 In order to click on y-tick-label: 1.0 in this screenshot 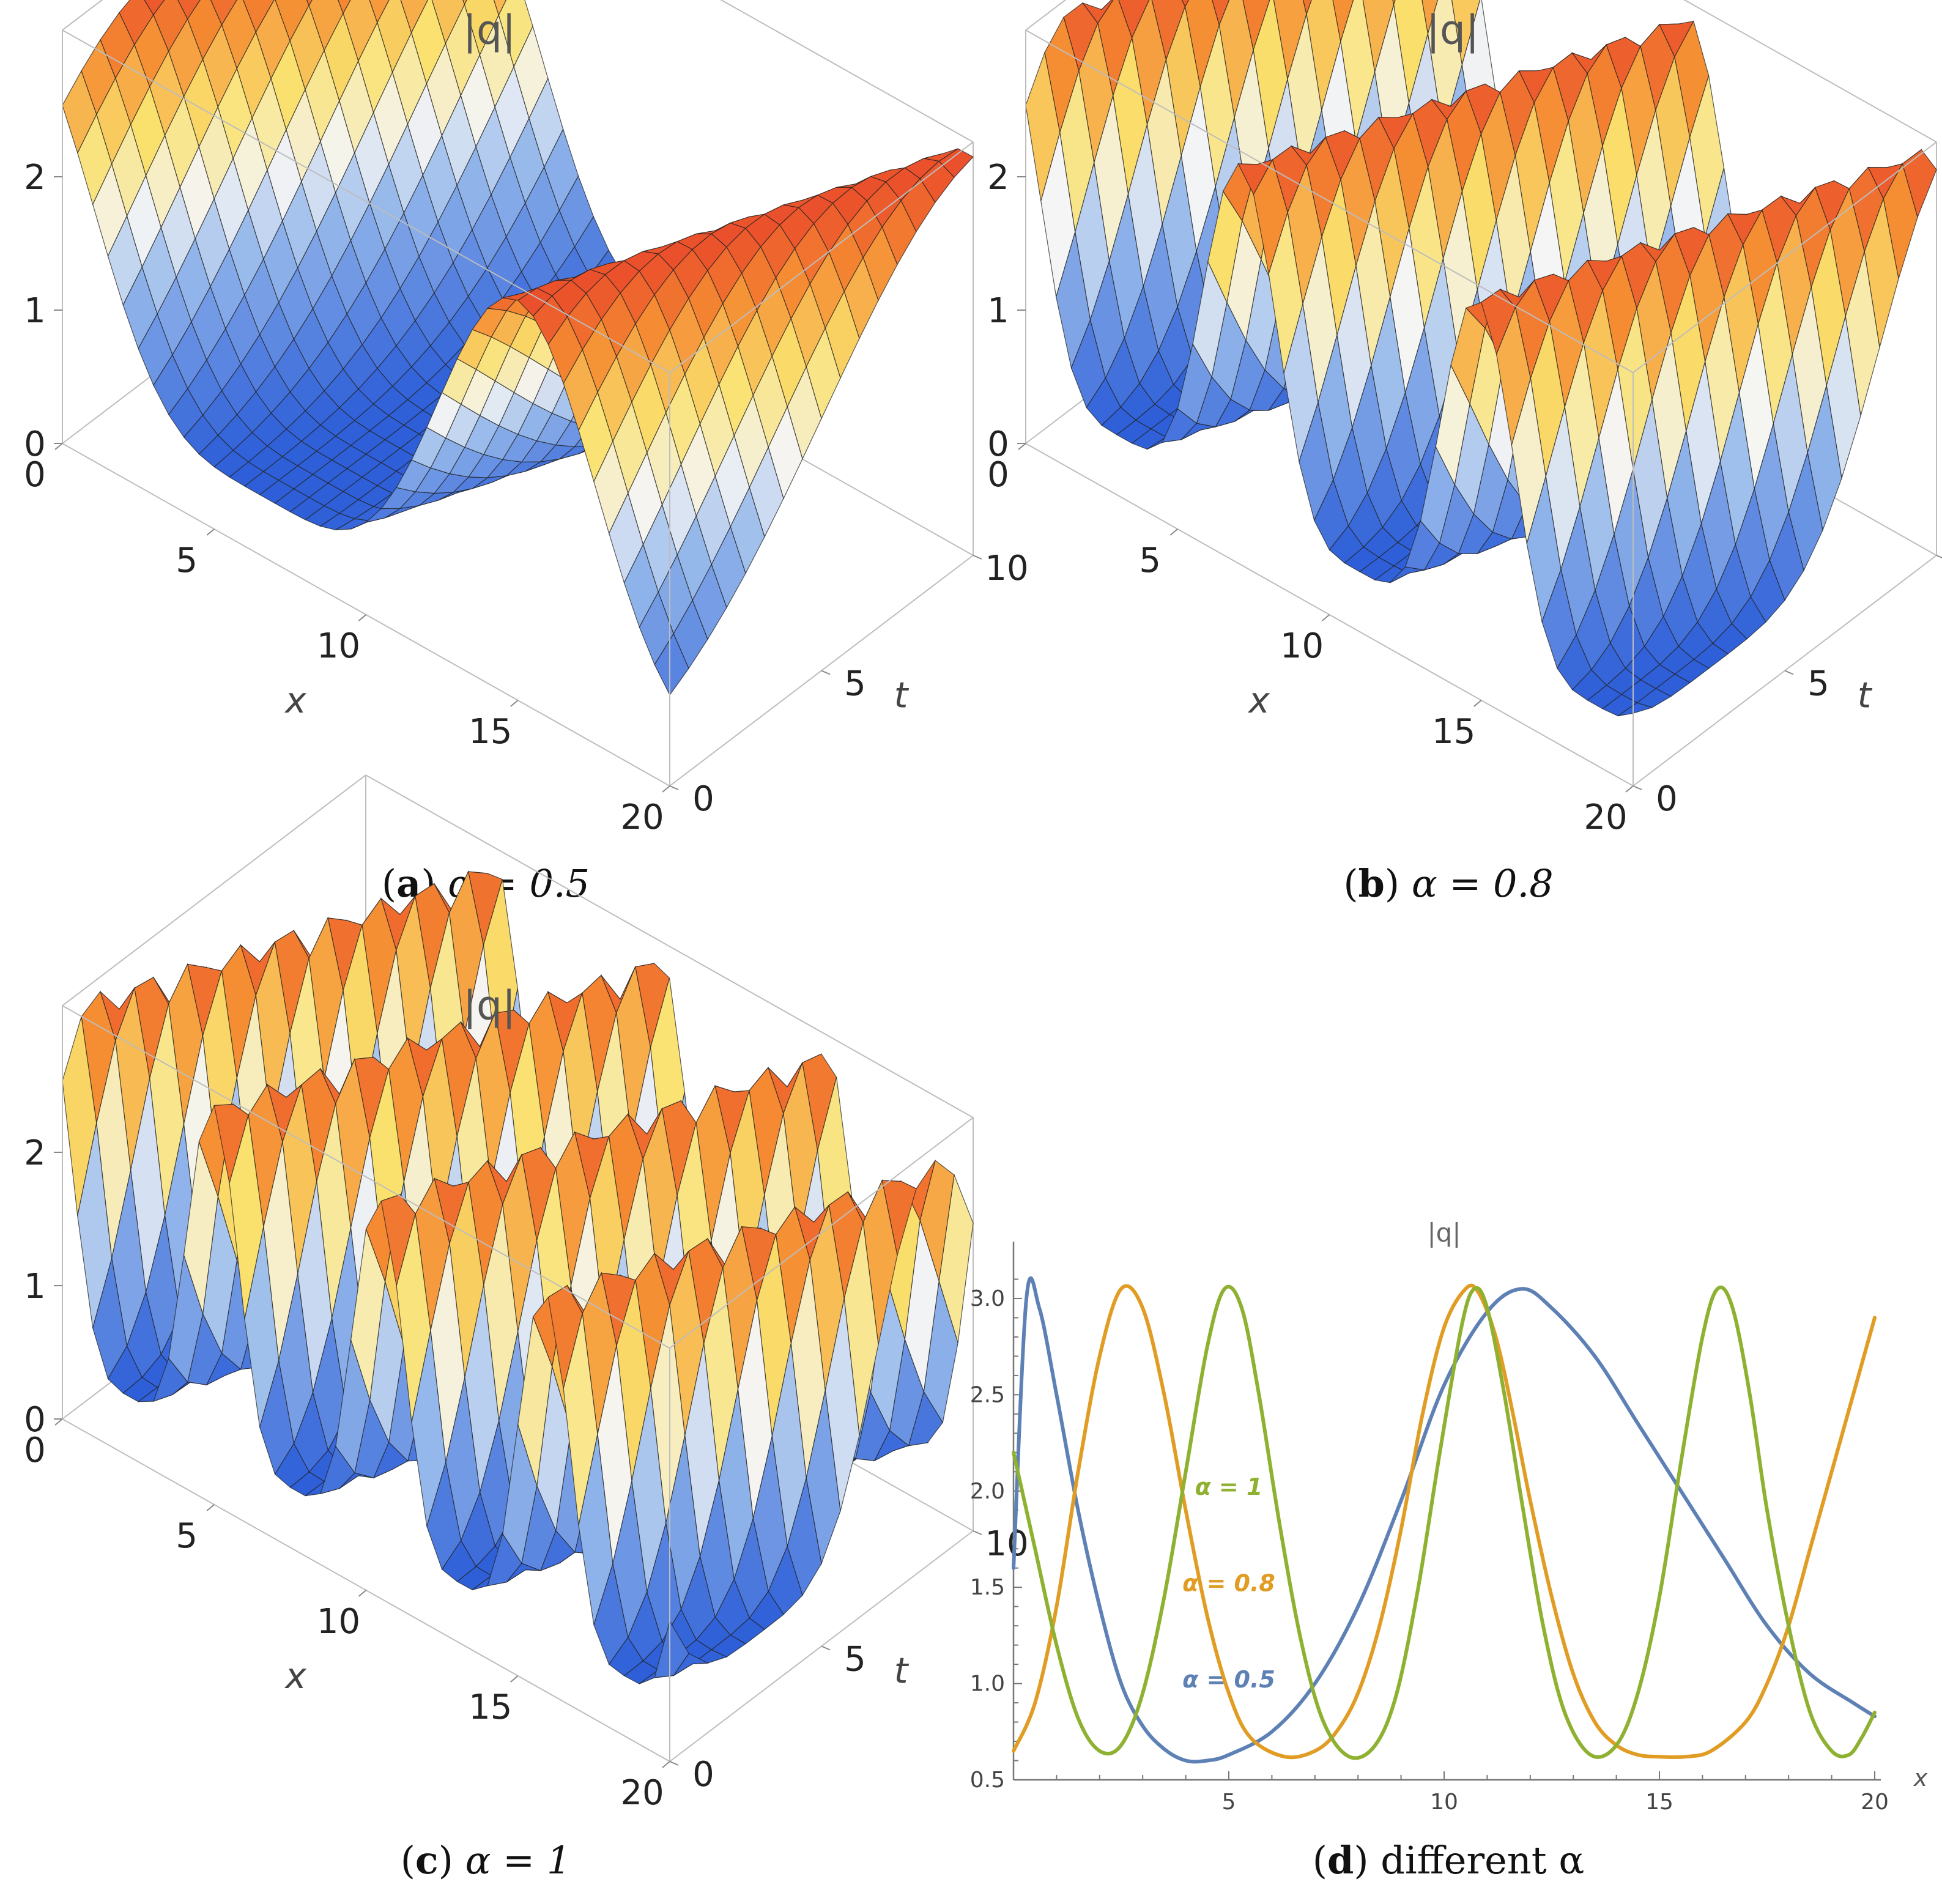, I will do `click(988, 1684)`.